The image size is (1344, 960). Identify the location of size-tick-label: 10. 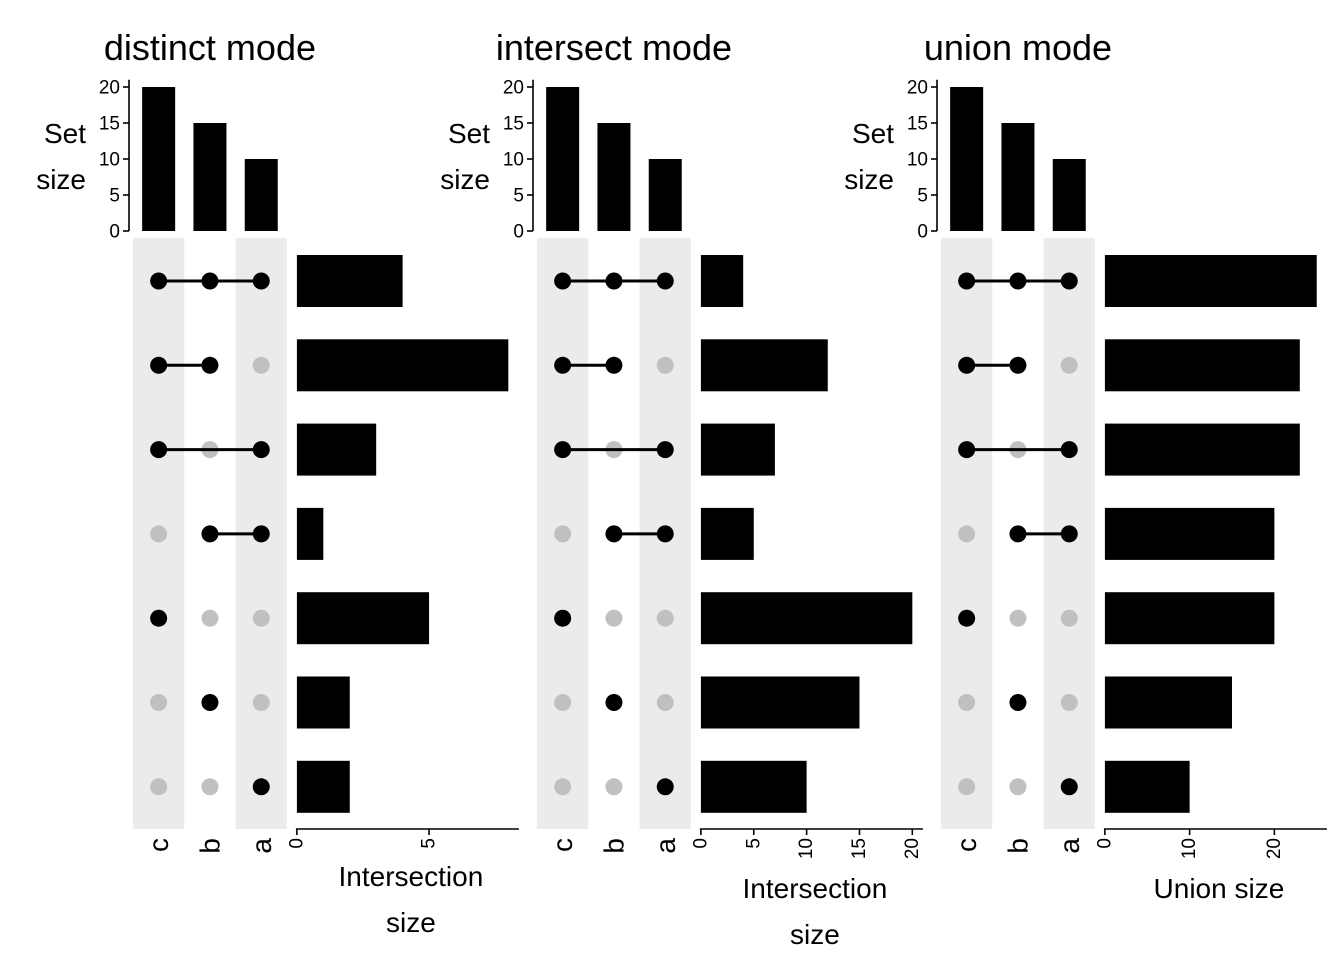
(1189, 848).